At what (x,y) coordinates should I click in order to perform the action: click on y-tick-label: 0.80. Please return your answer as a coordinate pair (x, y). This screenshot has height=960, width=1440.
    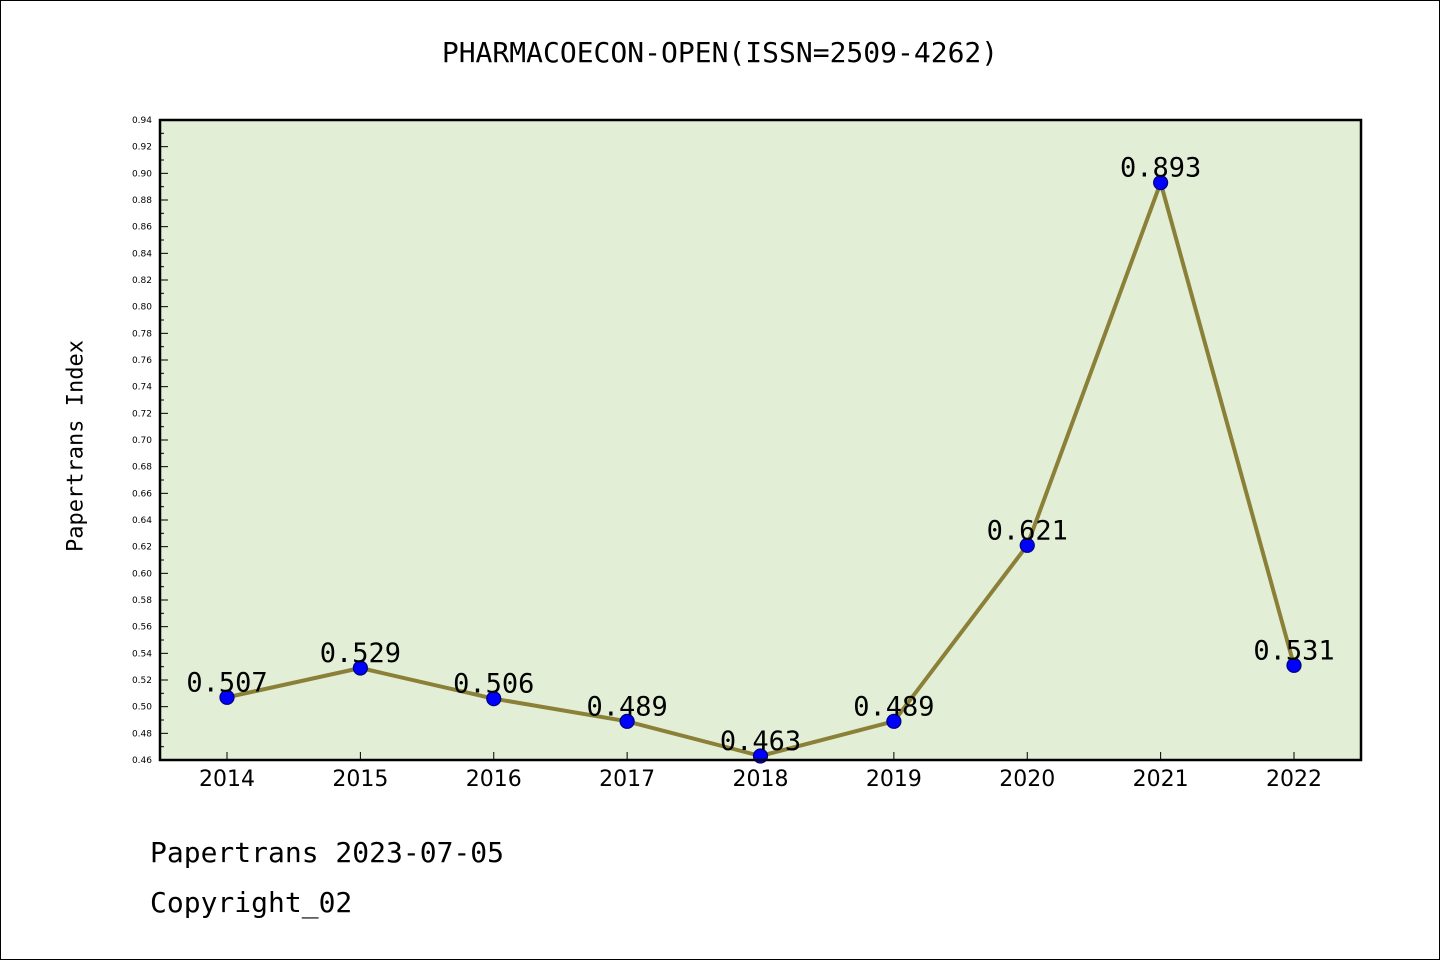
    Looking at the image, I should click on (142, 308).